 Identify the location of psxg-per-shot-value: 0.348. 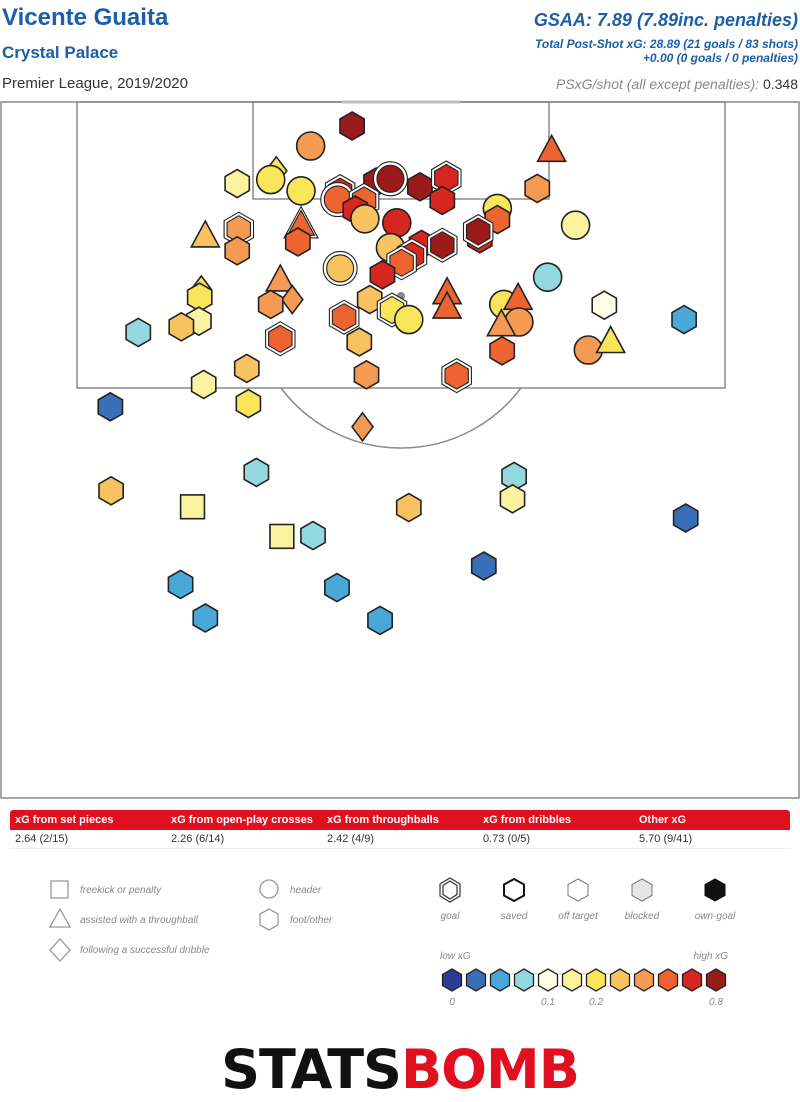
(780, 84).